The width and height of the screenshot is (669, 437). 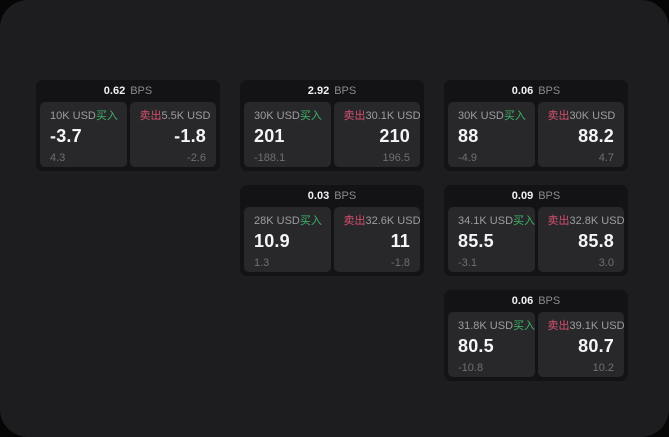 What do you see at coordinates (277, 221) in the screenshot?
I see `buy-amount: 28K USD` at bounding box center [277, 221].